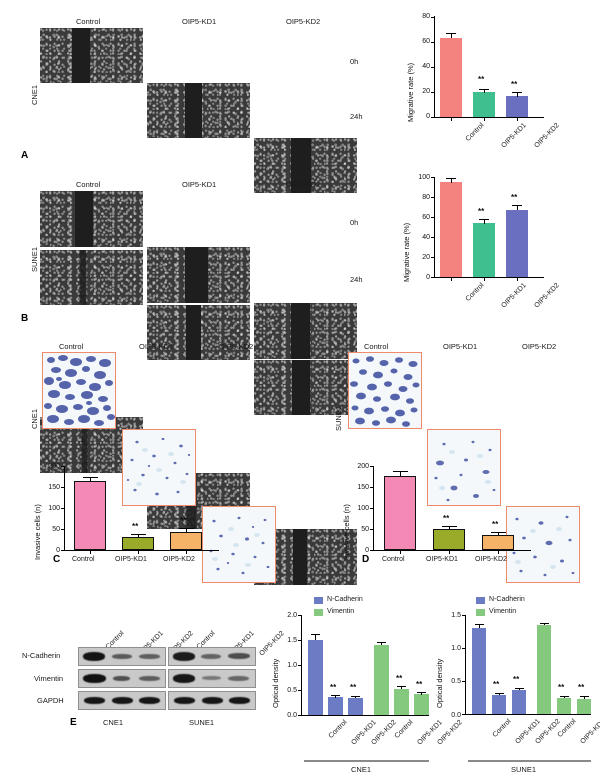 The height and width of the screenshot is (783, 600). What do you see at coordinates (338, 729) in the screenshot?
I see `chart-cne1-xlabel-nc-control: Control` at bounding box center [338, 729].